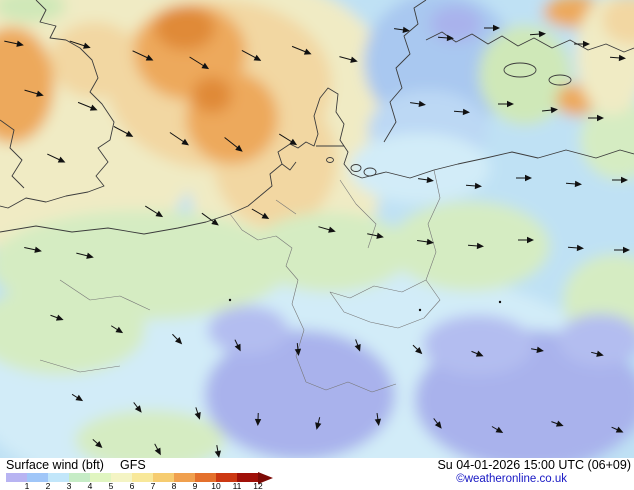 This screenshot has height=490, width=634. What do you see at coordinates (216, 485) in the screenshot?
I see `colorbar-tick: 10` at bounding box center [216, 485].